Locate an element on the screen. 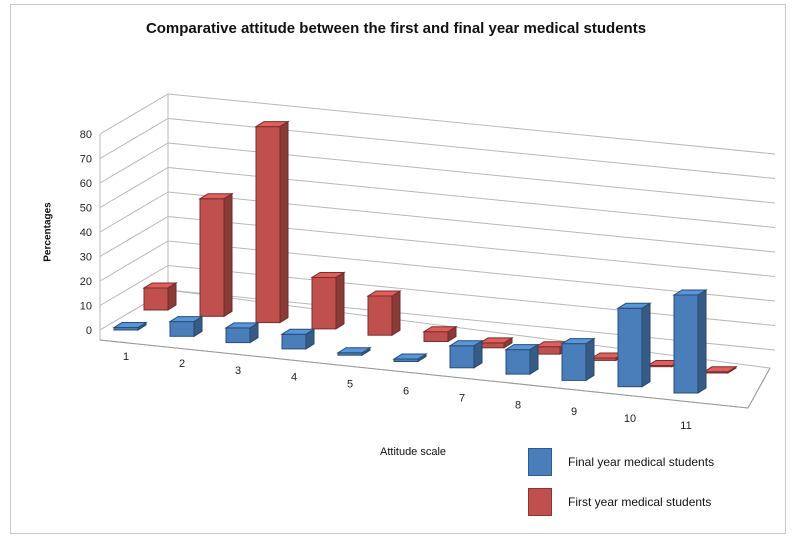 The height and width of the screenshot is (541, 792). y-tick-label: 10 is located at coordinates (86, 307).